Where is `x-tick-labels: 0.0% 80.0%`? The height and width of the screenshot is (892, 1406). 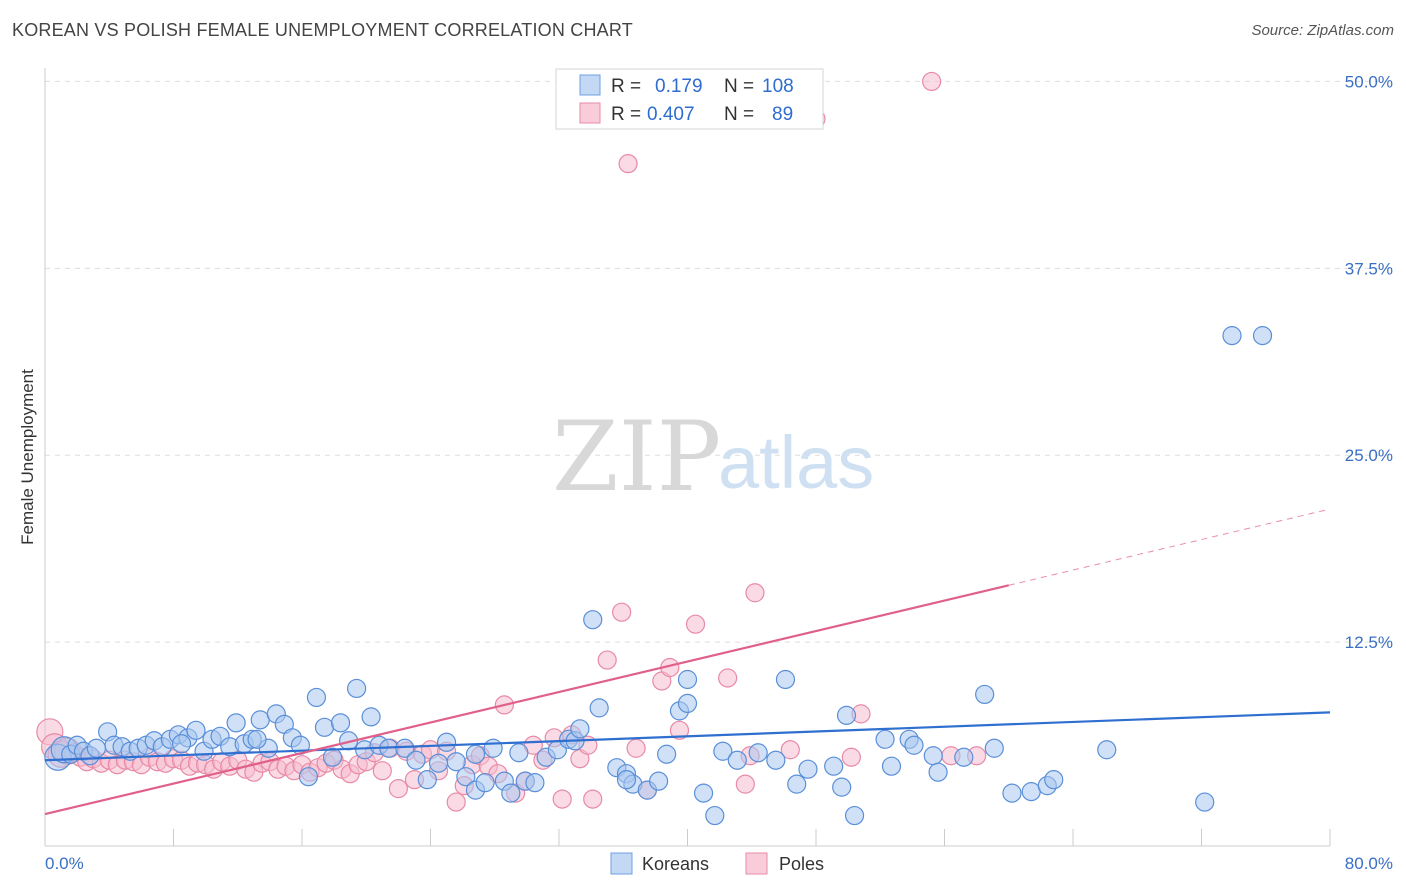 x-tick-labels: 0.0% 80.0% is located at coordinates (719, 863).